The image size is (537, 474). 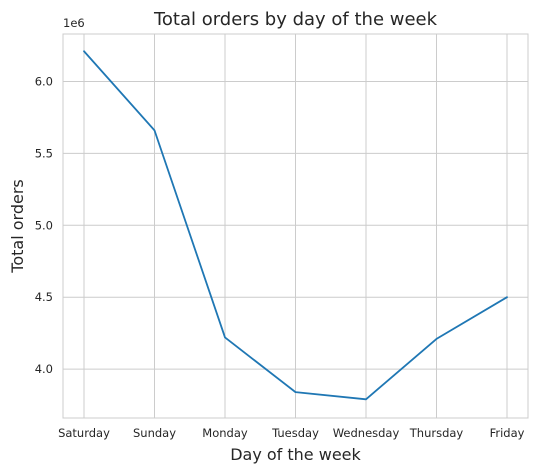 What do you see at coordinates (154, 433) in the screenshot?
I see `x-tick-label: Sunday` at bounding box center [154, 433].